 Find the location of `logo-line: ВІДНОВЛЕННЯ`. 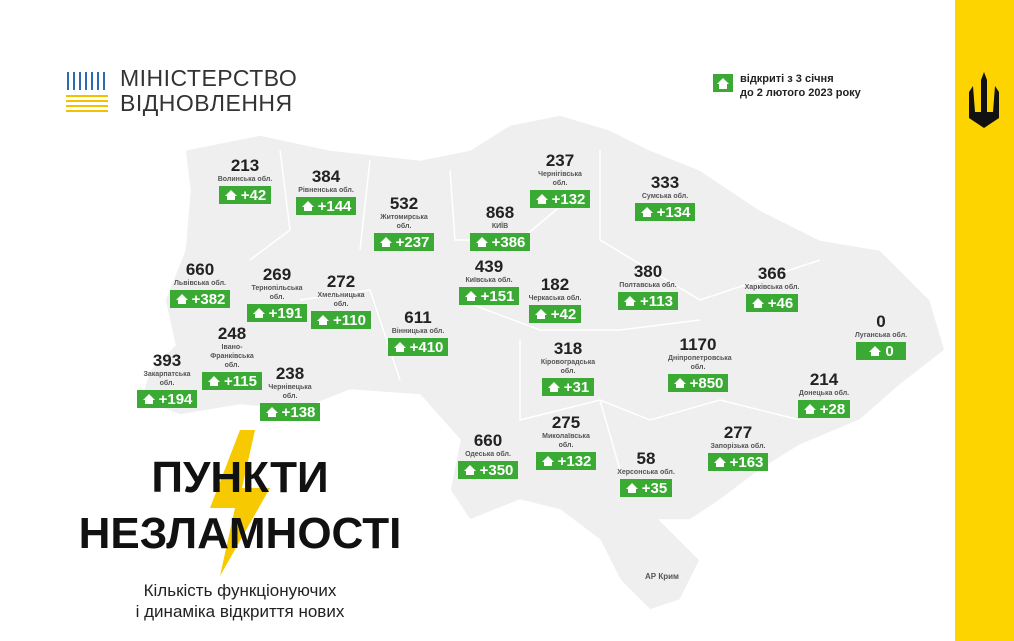

logo-line: ВІДНОВЛЕННЯ is located at coordinates (206, 103).